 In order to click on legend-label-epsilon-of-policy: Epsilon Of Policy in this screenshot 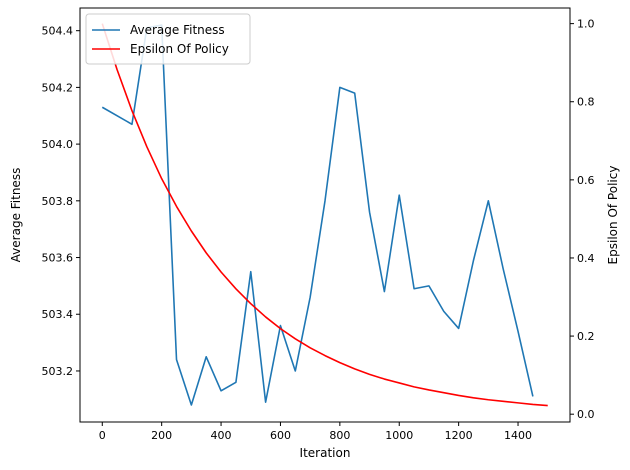, I will do `click(179, 49)`.